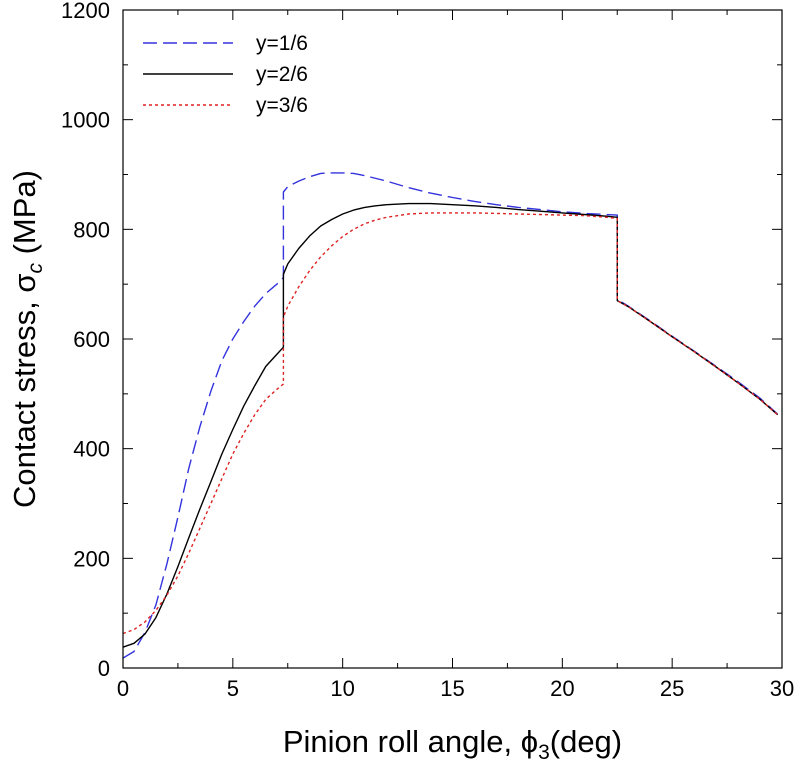 This screenshot has height=764, width=800. I want to click on y-tick-label: 400, so click(91, 449).